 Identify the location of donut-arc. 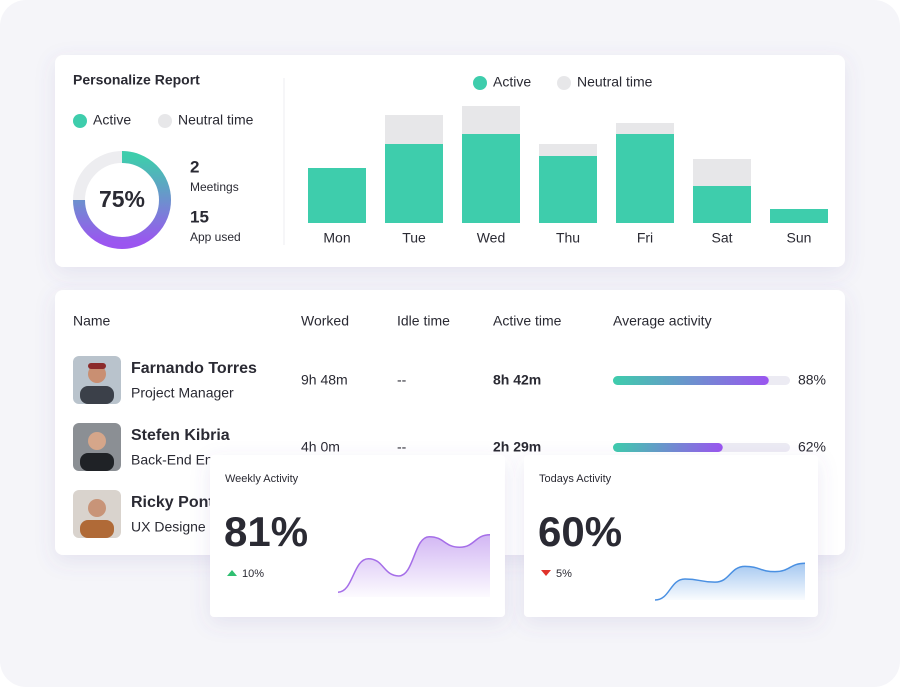
(122, 200).